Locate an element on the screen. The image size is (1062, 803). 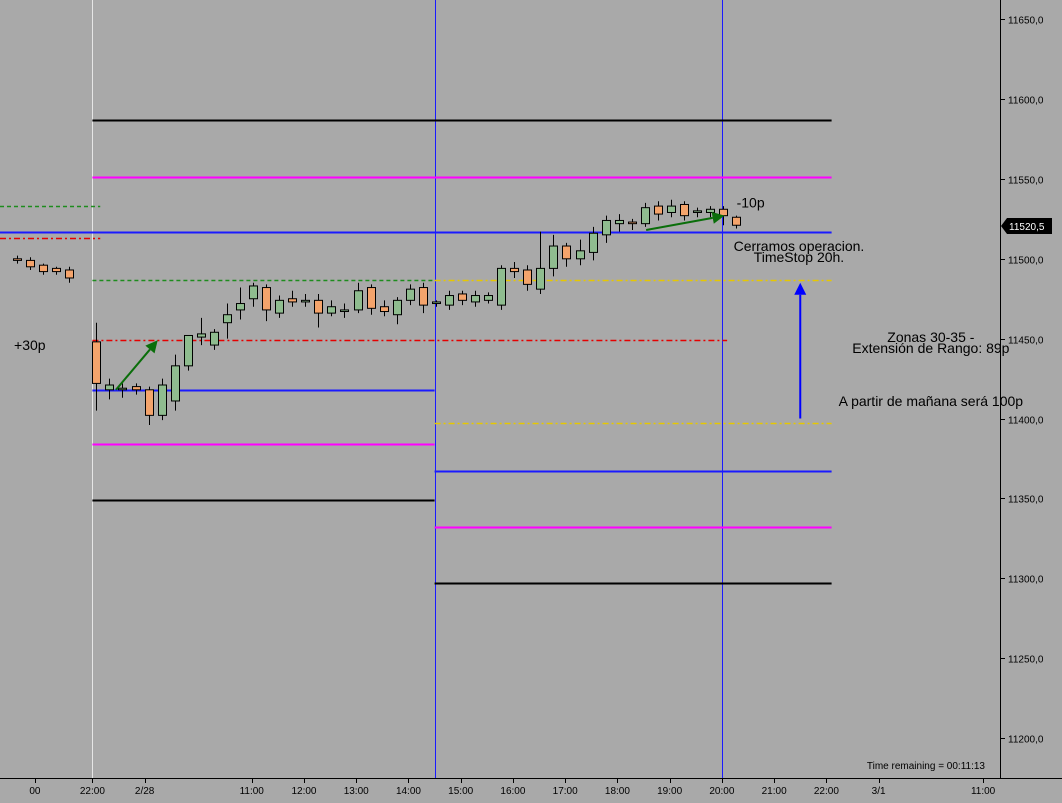
x-tick-label: 2/28 is located at coordinates (145, 791).